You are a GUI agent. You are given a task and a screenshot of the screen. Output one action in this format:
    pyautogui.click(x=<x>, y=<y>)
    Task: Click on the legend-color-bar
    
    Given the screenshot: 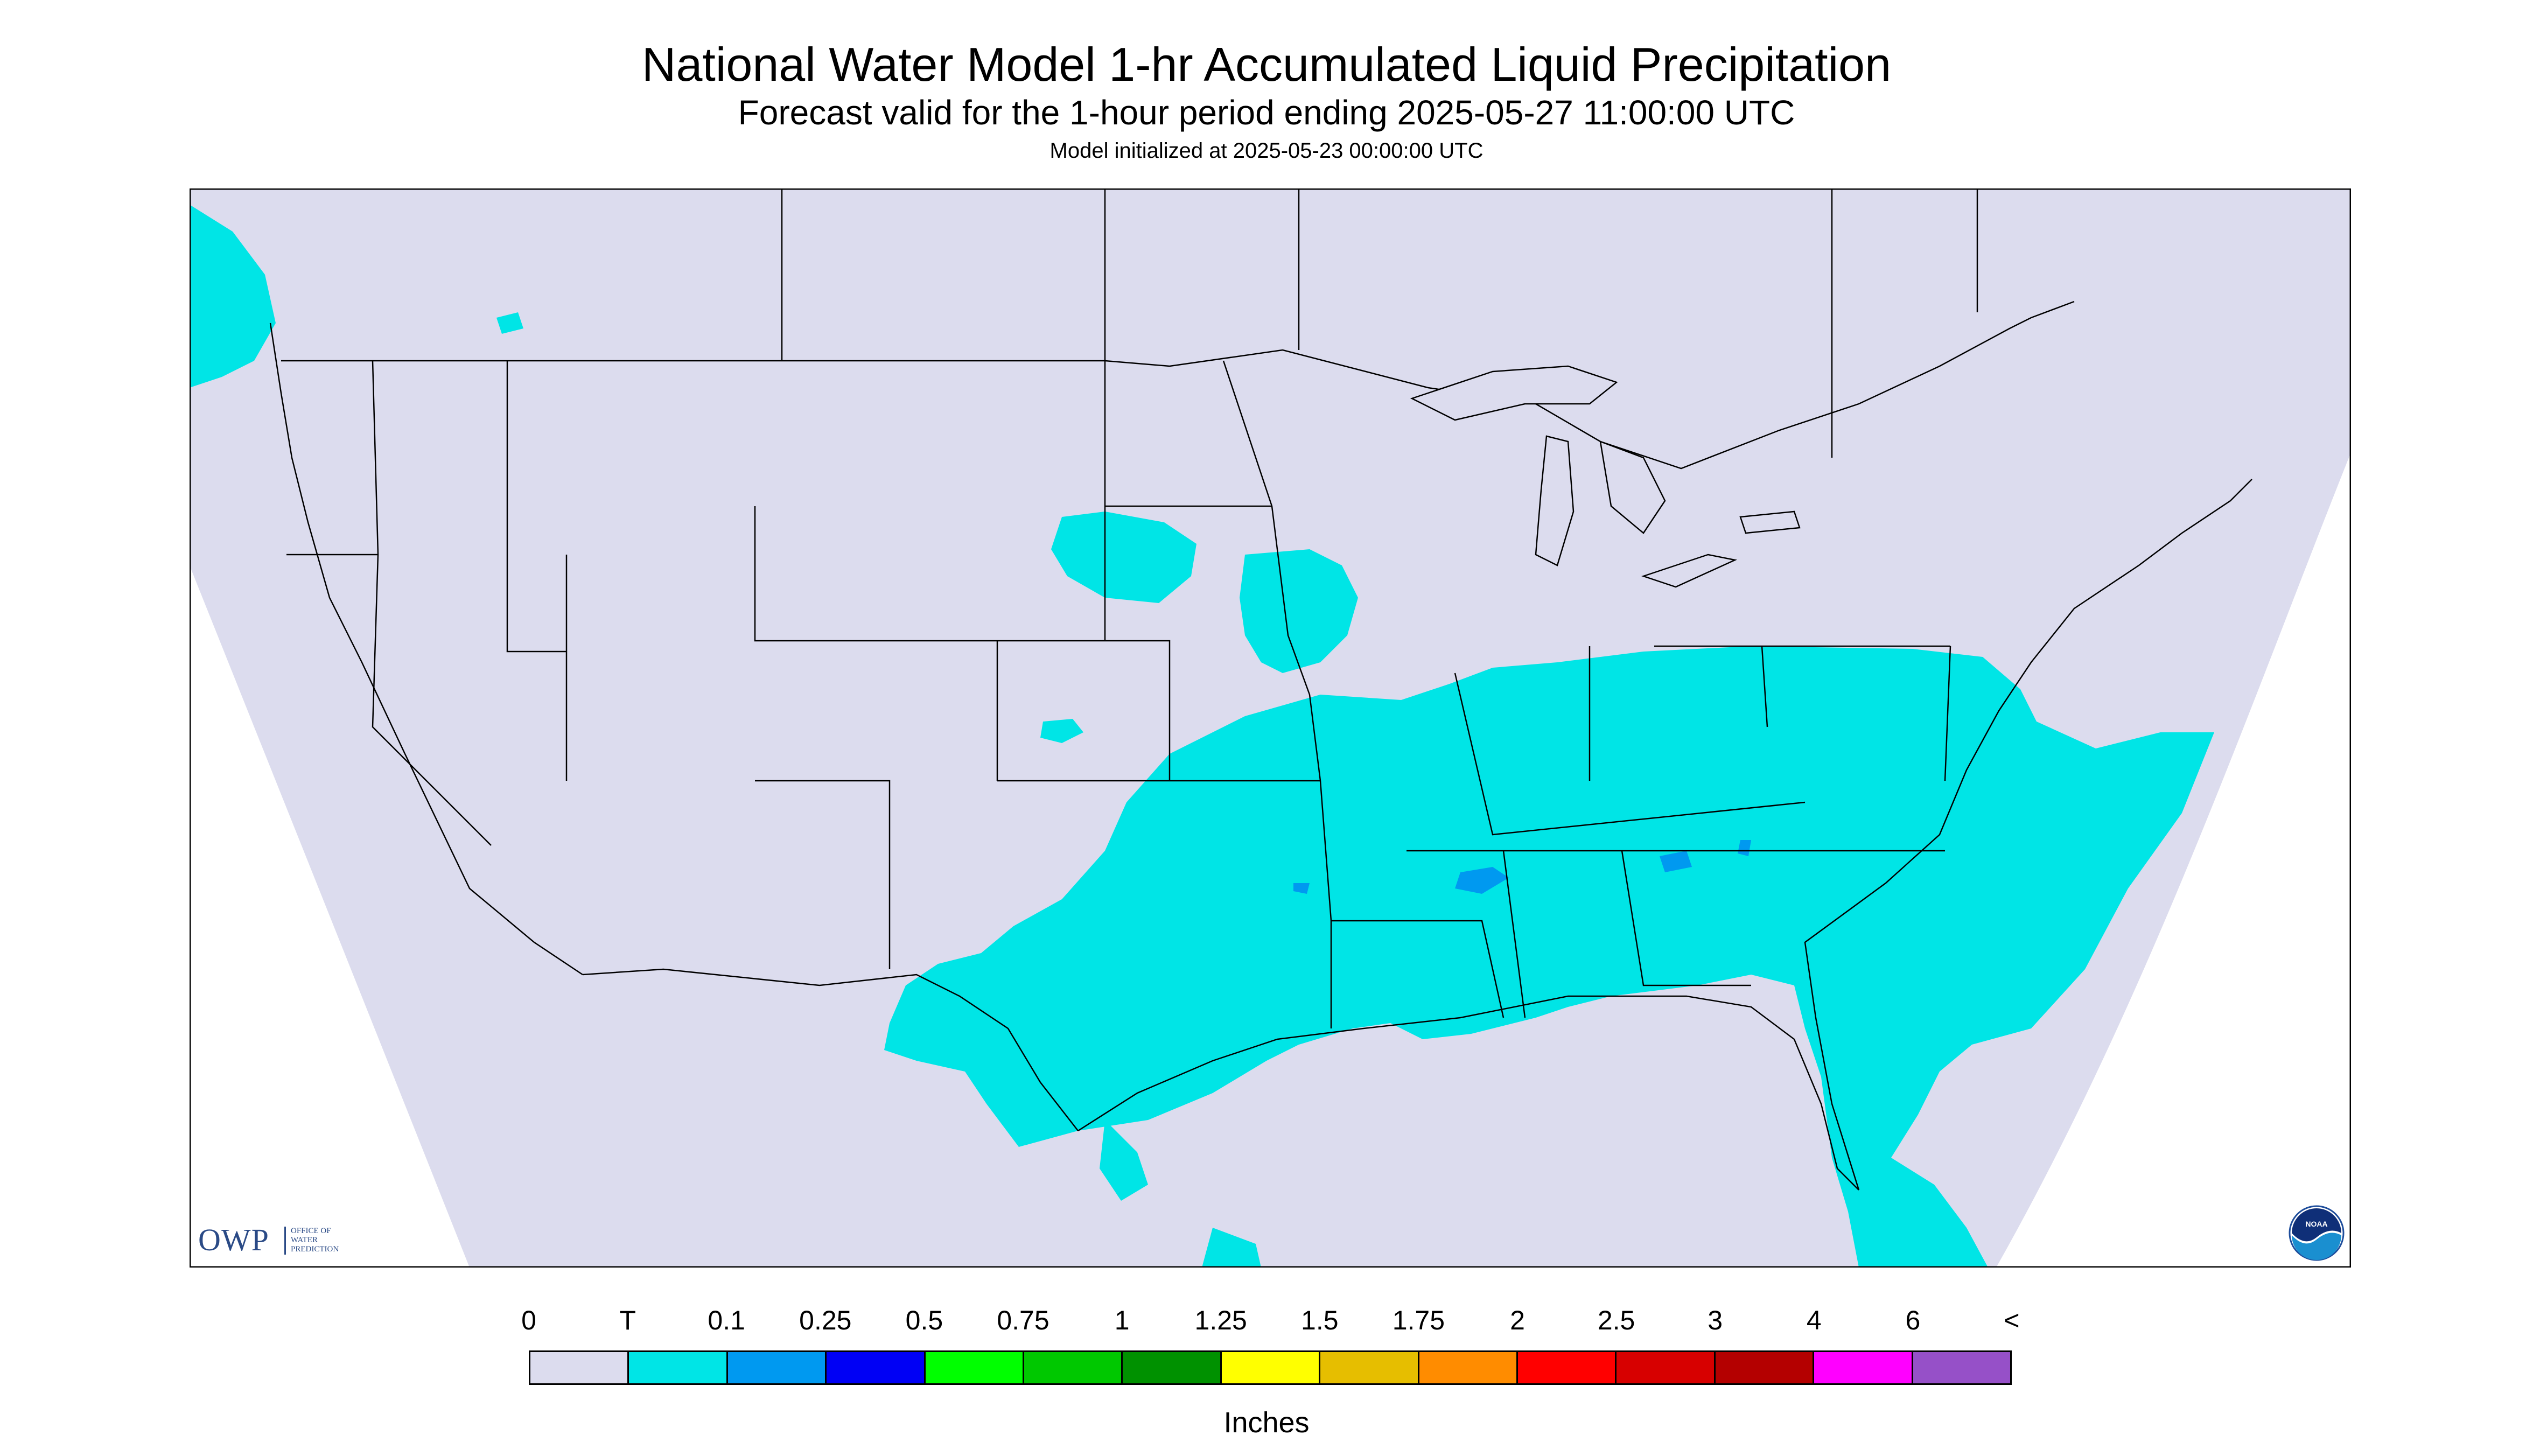 What is the action you would take?
    pyautogui.click(x=1270, y=1367)
    